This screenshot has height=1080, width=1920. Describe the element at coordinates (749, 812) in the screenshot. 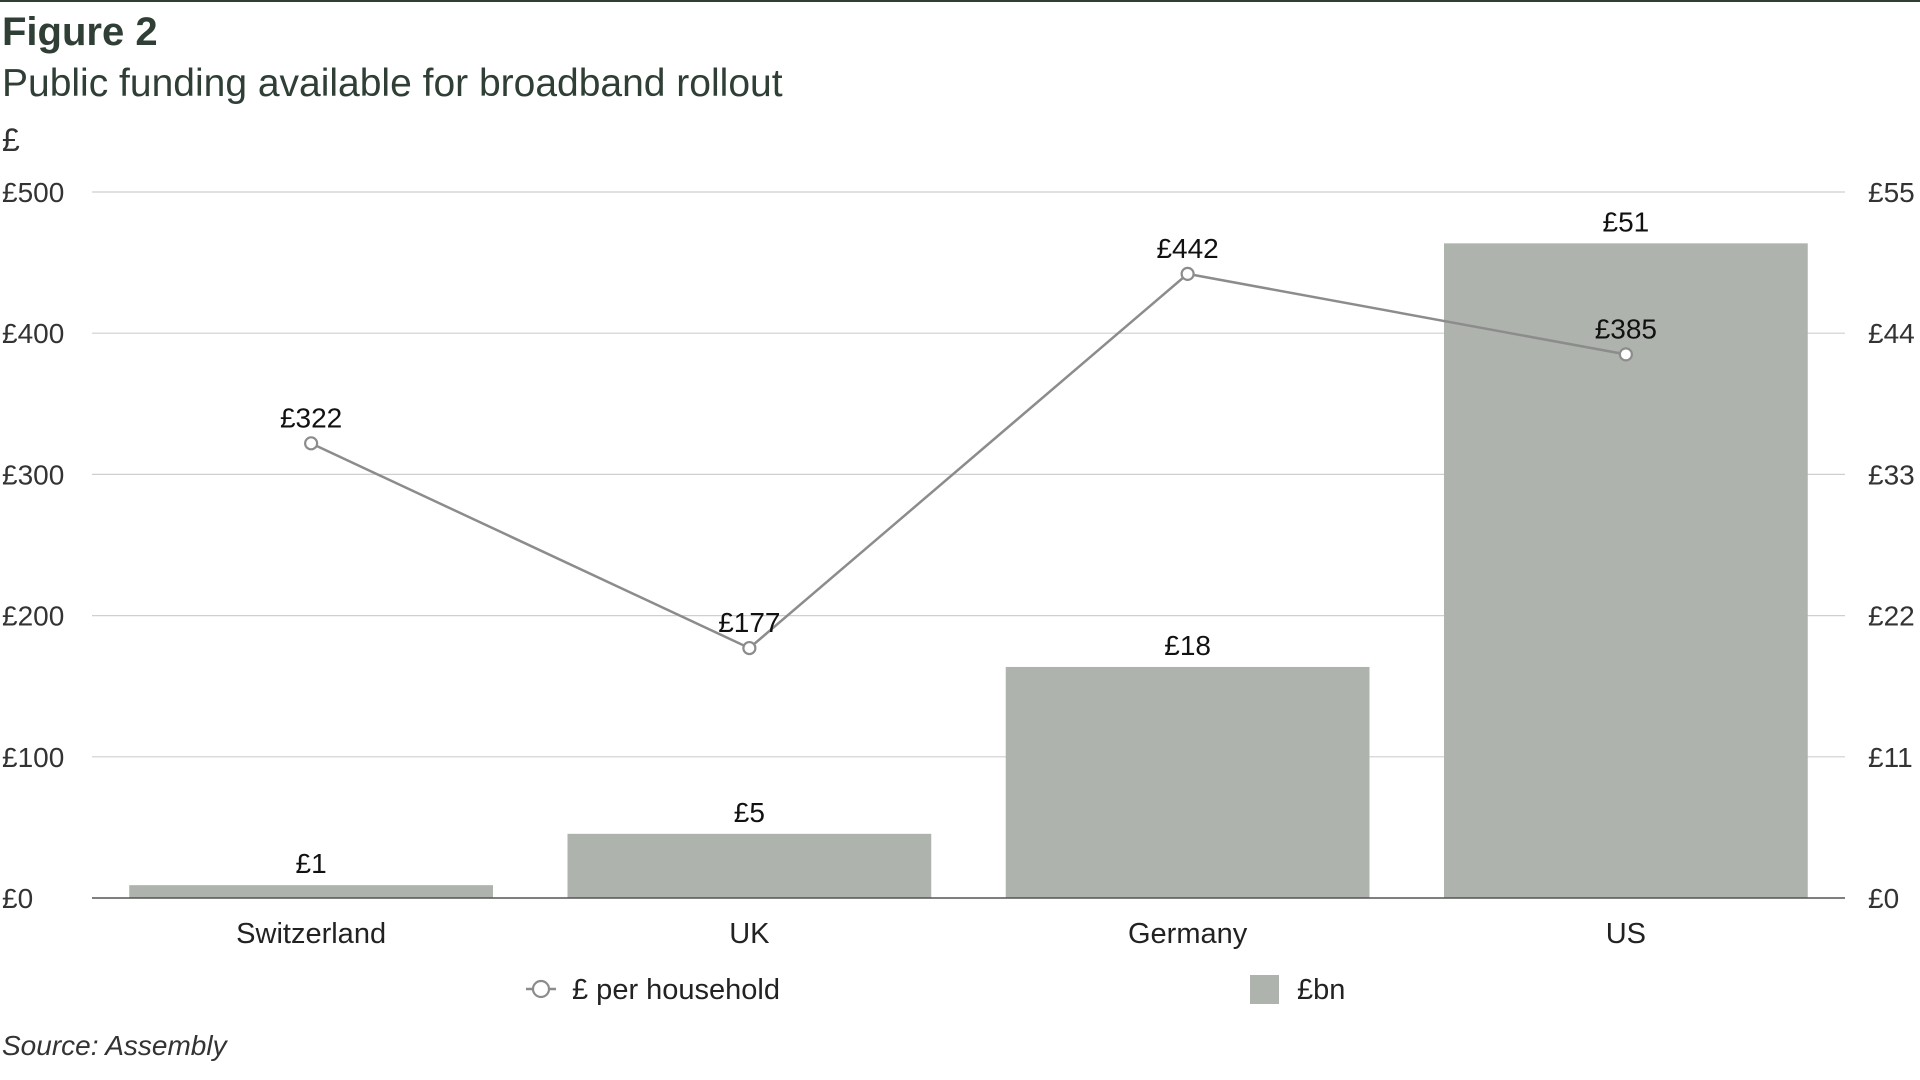

I see `bar-data-label: £5` at that location.